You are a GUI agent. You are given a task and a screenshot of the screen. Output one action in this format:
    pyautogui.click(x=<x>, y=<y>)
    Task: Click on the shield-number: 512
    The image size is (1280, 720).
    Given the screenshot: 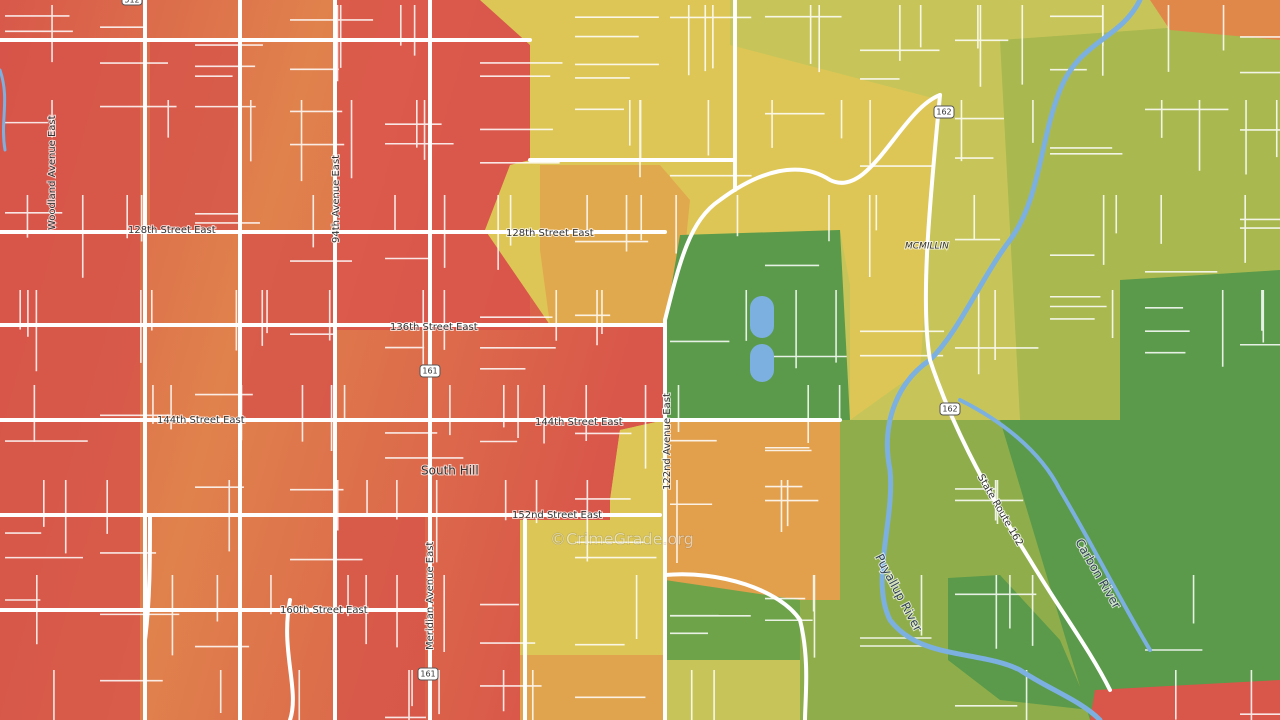 What is the action you would take?
    pyautogui.click(x=131, y=2)
    